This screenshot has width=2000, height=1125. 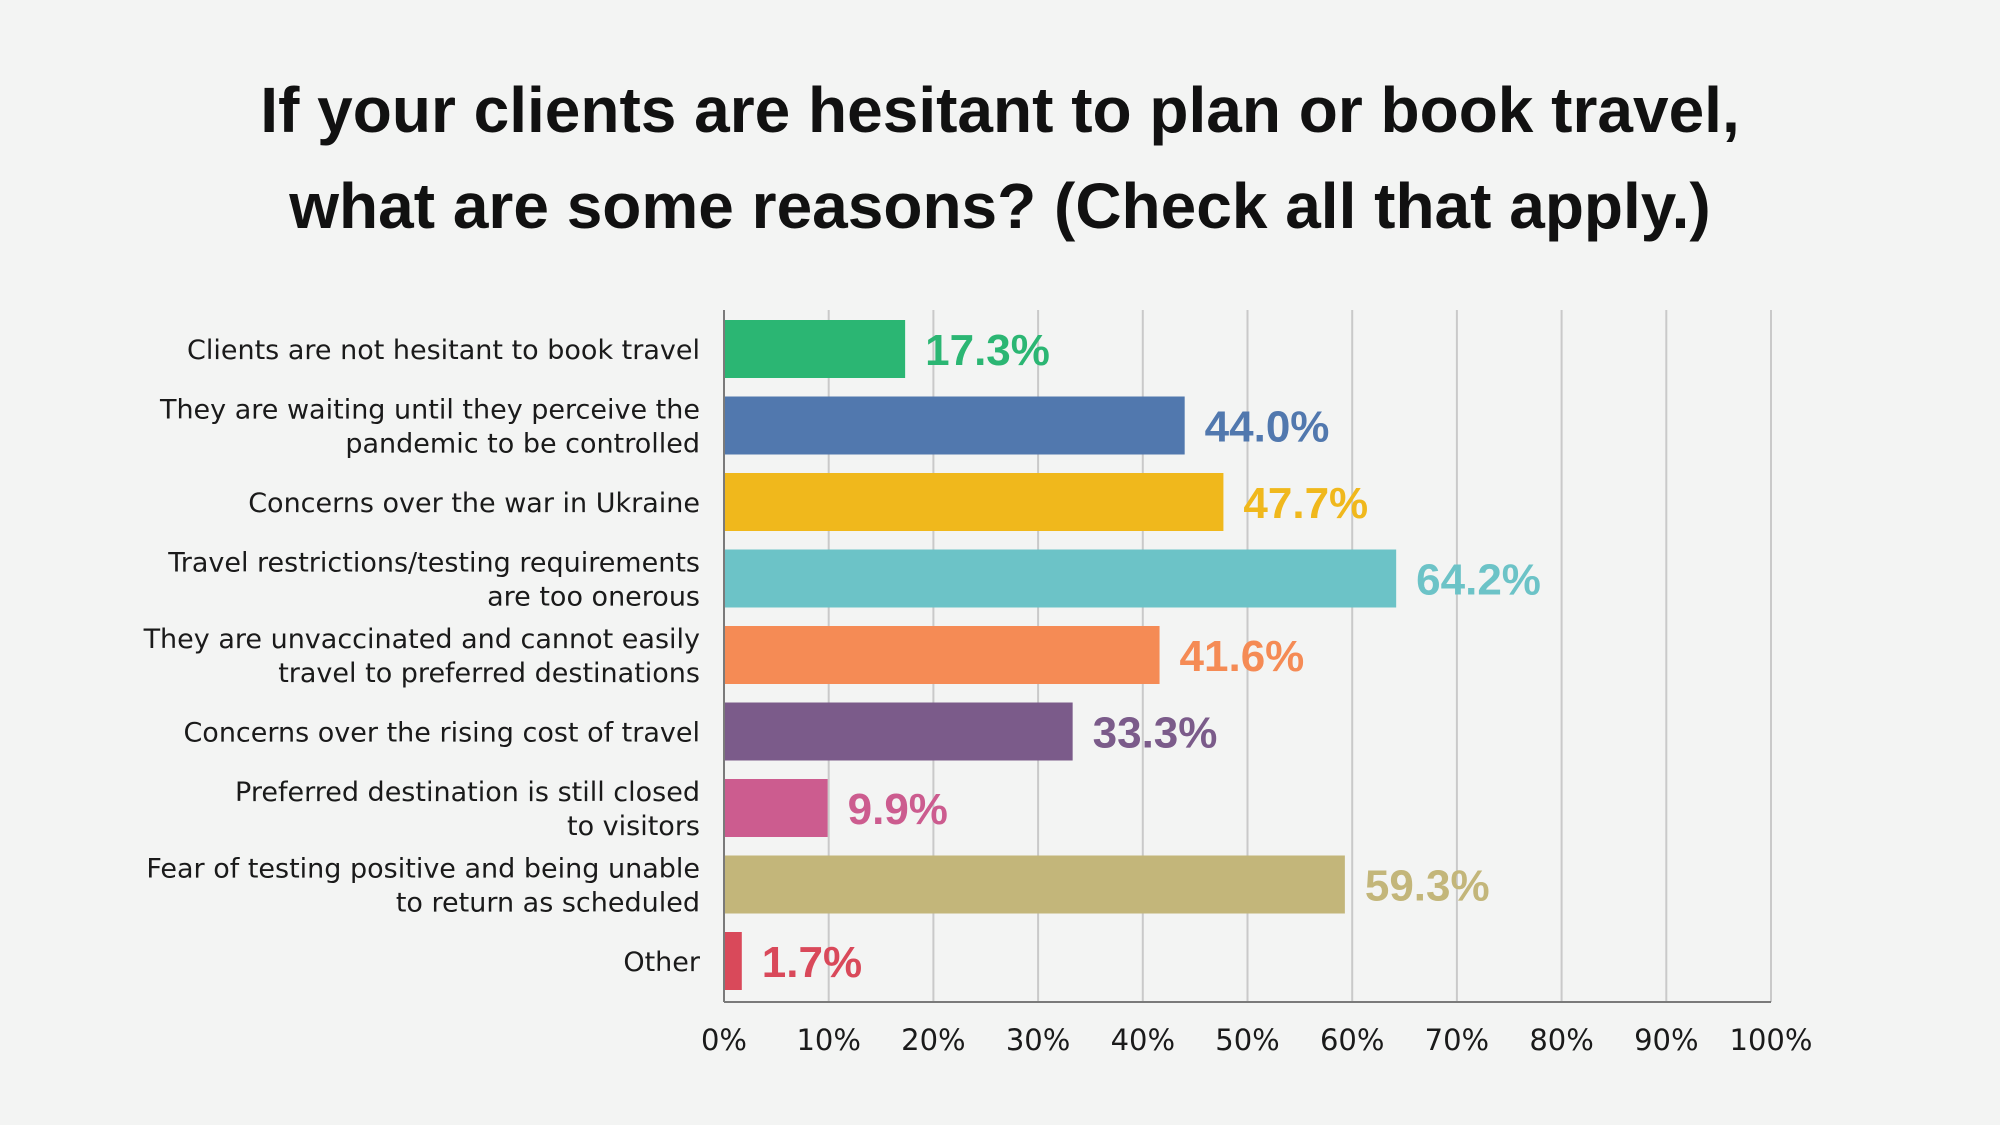 I want to click on category-label: pandemic to be controlled, so click(x=522, y=444).